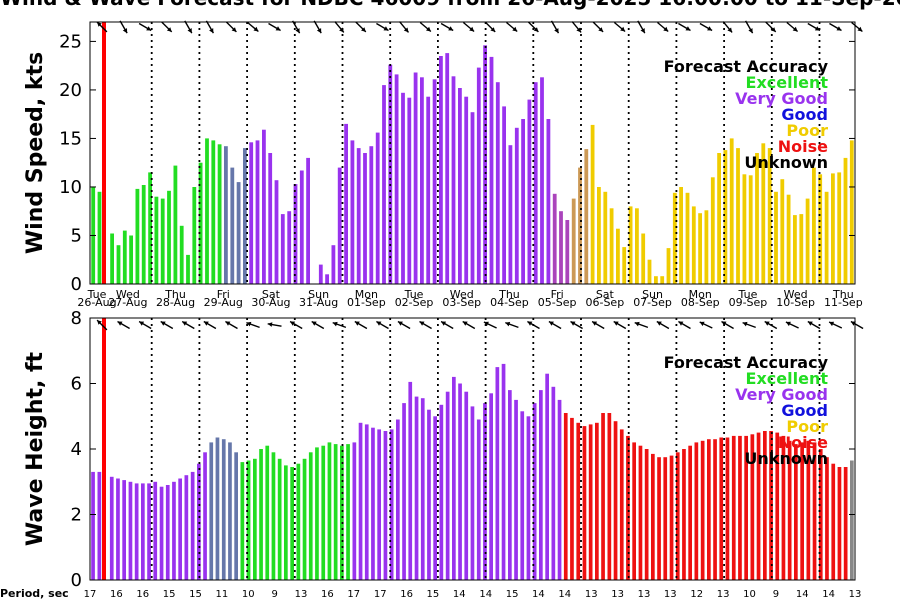 The width and height of the screenshot is (900, 600). I want to click on period-label: Period, sec, so click(34, 593).